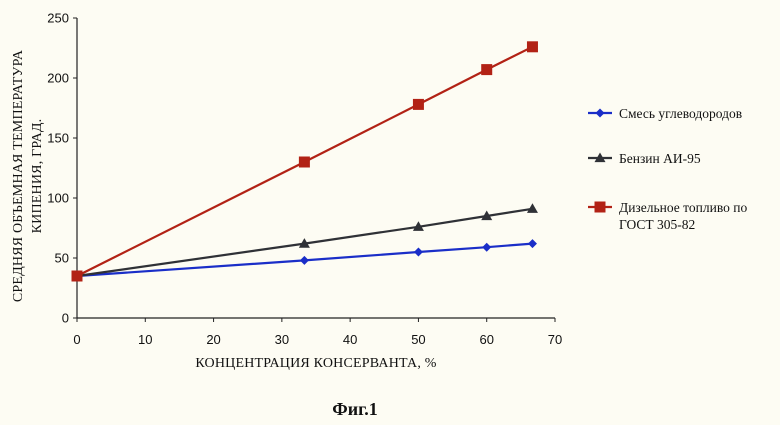 The width and height of the screenshot is (780, 425). I want to click on series, so click(304, 242).